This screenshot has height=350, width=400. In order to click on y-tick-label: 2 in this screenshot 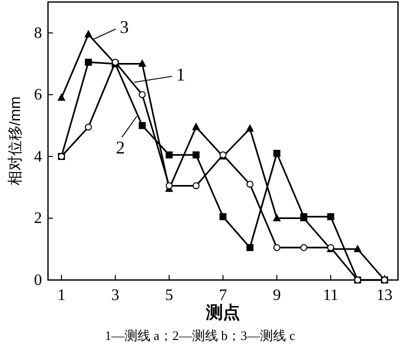, I will do `click(38, 219)`.